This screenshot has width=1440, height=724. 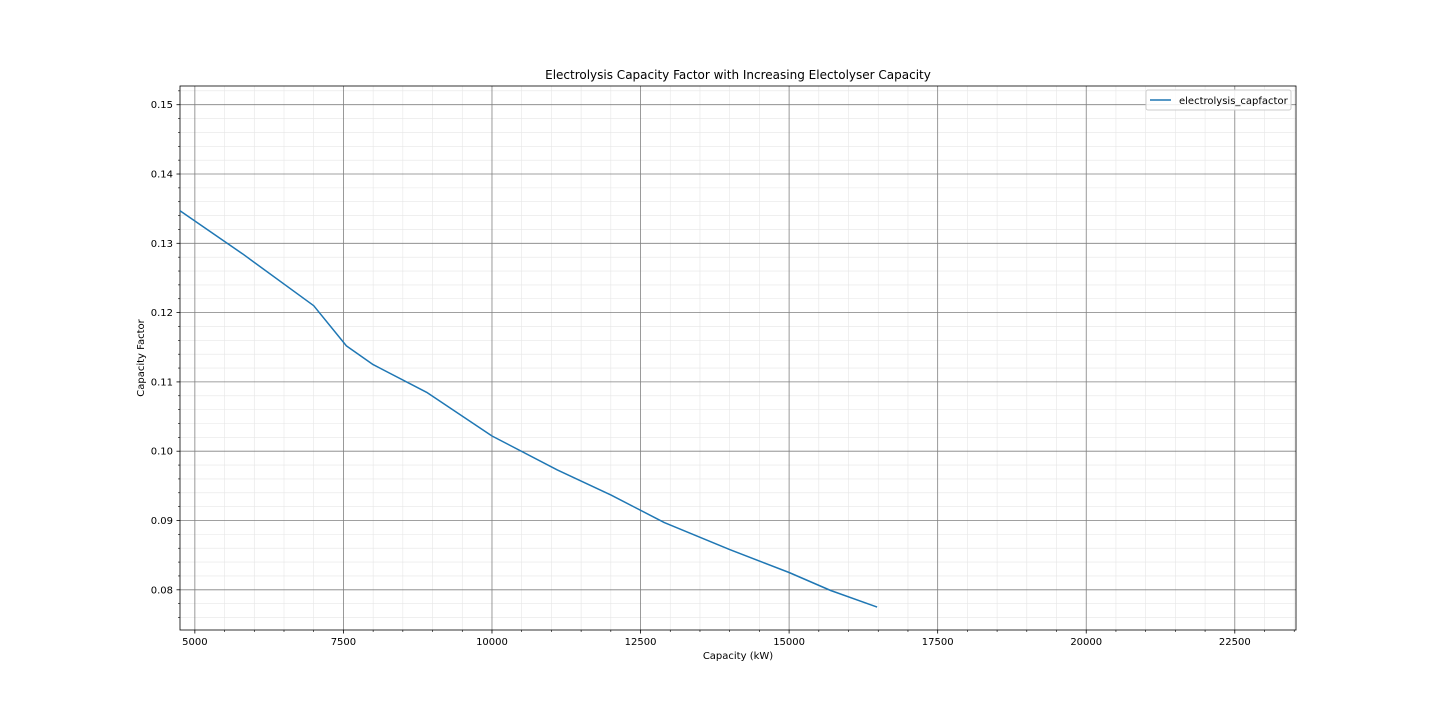 I want to click on y-tick-label: 0.11, so click(x=162, y=382).